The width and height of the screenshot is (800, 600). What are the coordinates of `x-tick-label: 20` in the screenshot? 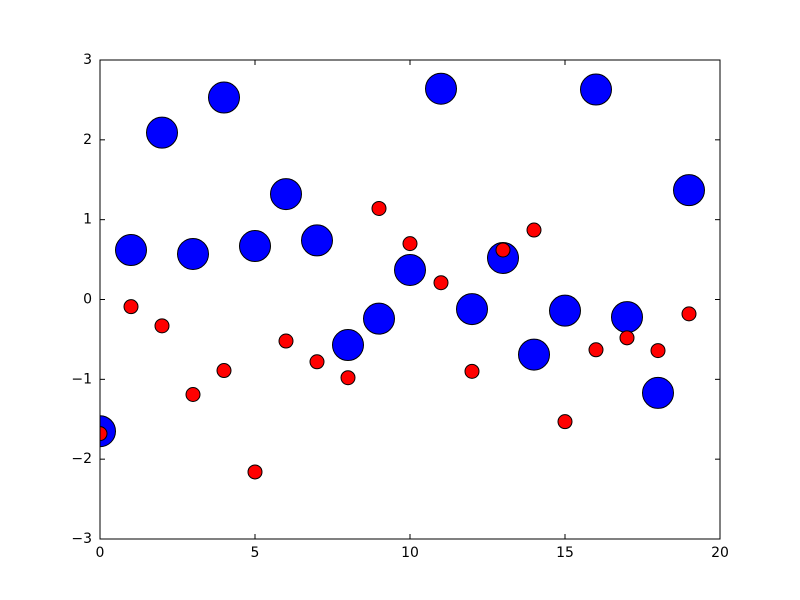 It's located at (720, 553).